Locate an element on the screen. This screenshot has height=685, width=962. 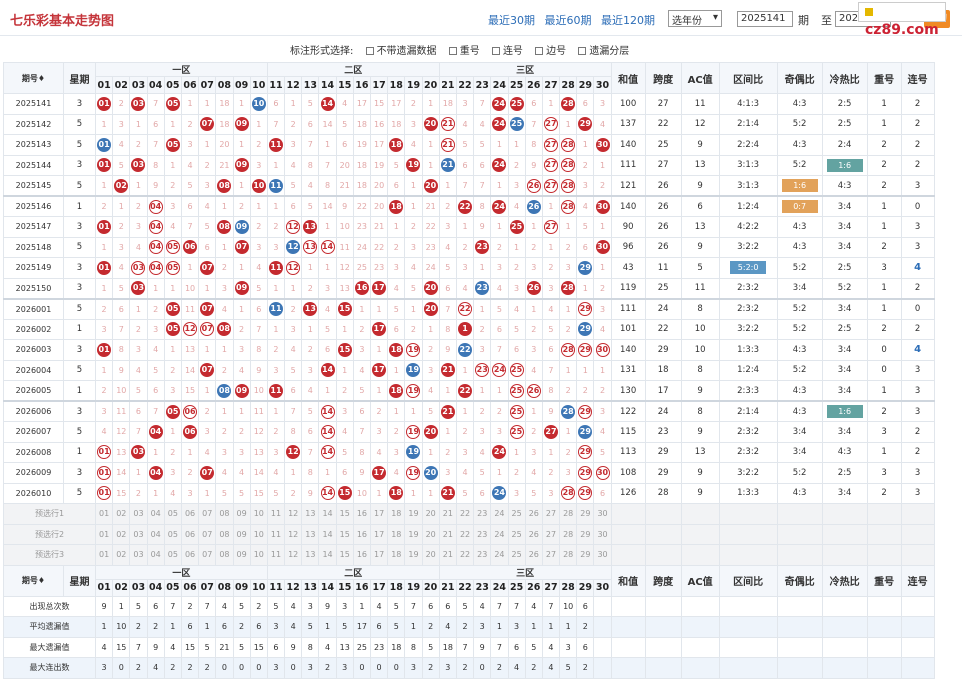
link-last-120: 最近120期 is located at coordinates (628, 20).